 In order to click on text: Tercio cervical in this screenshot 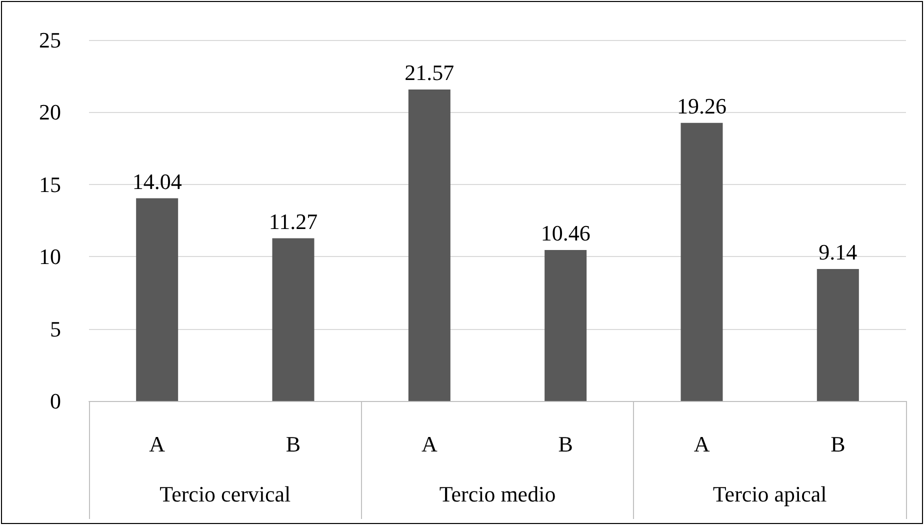, I will do `click(225, 494)`.